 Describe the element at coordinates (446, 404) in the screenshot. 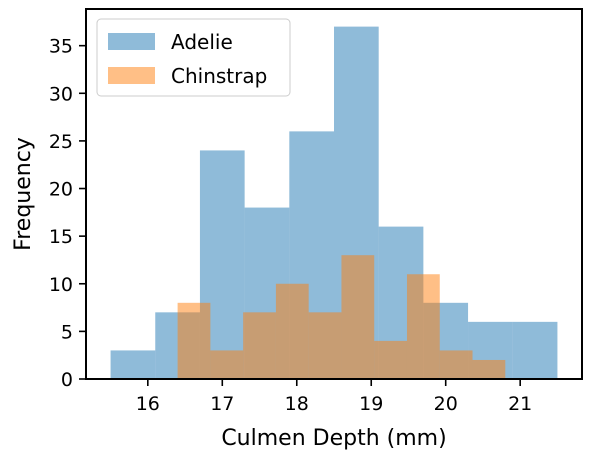

I see `x-tick-label: 20` at that location.